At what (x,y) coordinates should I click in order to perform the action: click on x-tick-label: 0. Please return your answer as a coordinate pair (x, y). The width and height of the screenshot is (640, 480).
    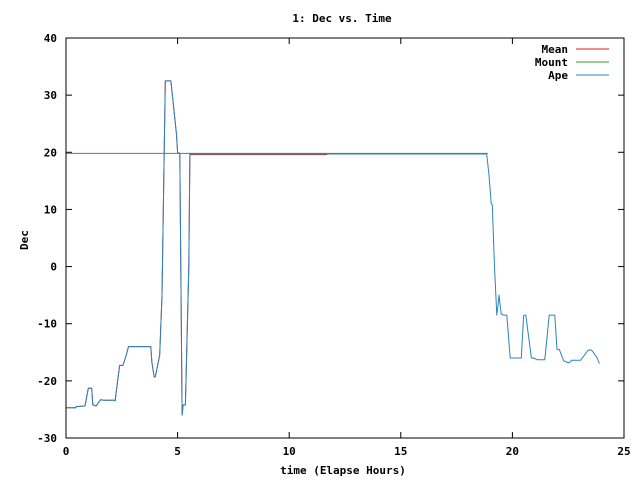
    Looking at the image, I should click on (66, 451).